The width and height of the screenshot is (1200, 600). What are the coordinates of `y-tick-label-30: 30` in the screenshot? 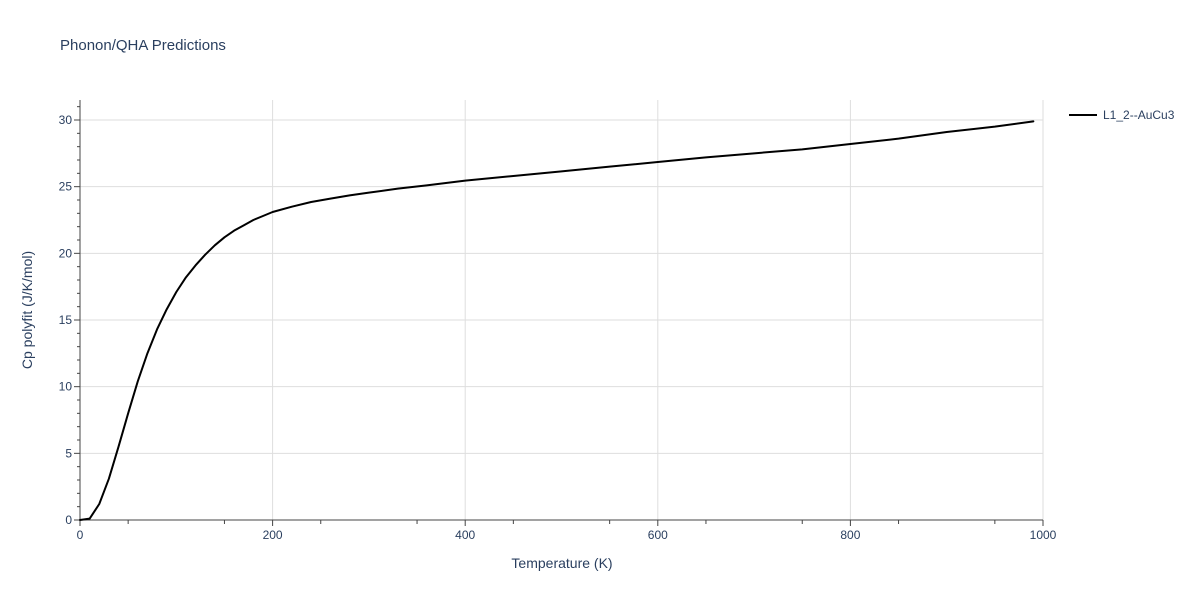 It's located at (66, 120).